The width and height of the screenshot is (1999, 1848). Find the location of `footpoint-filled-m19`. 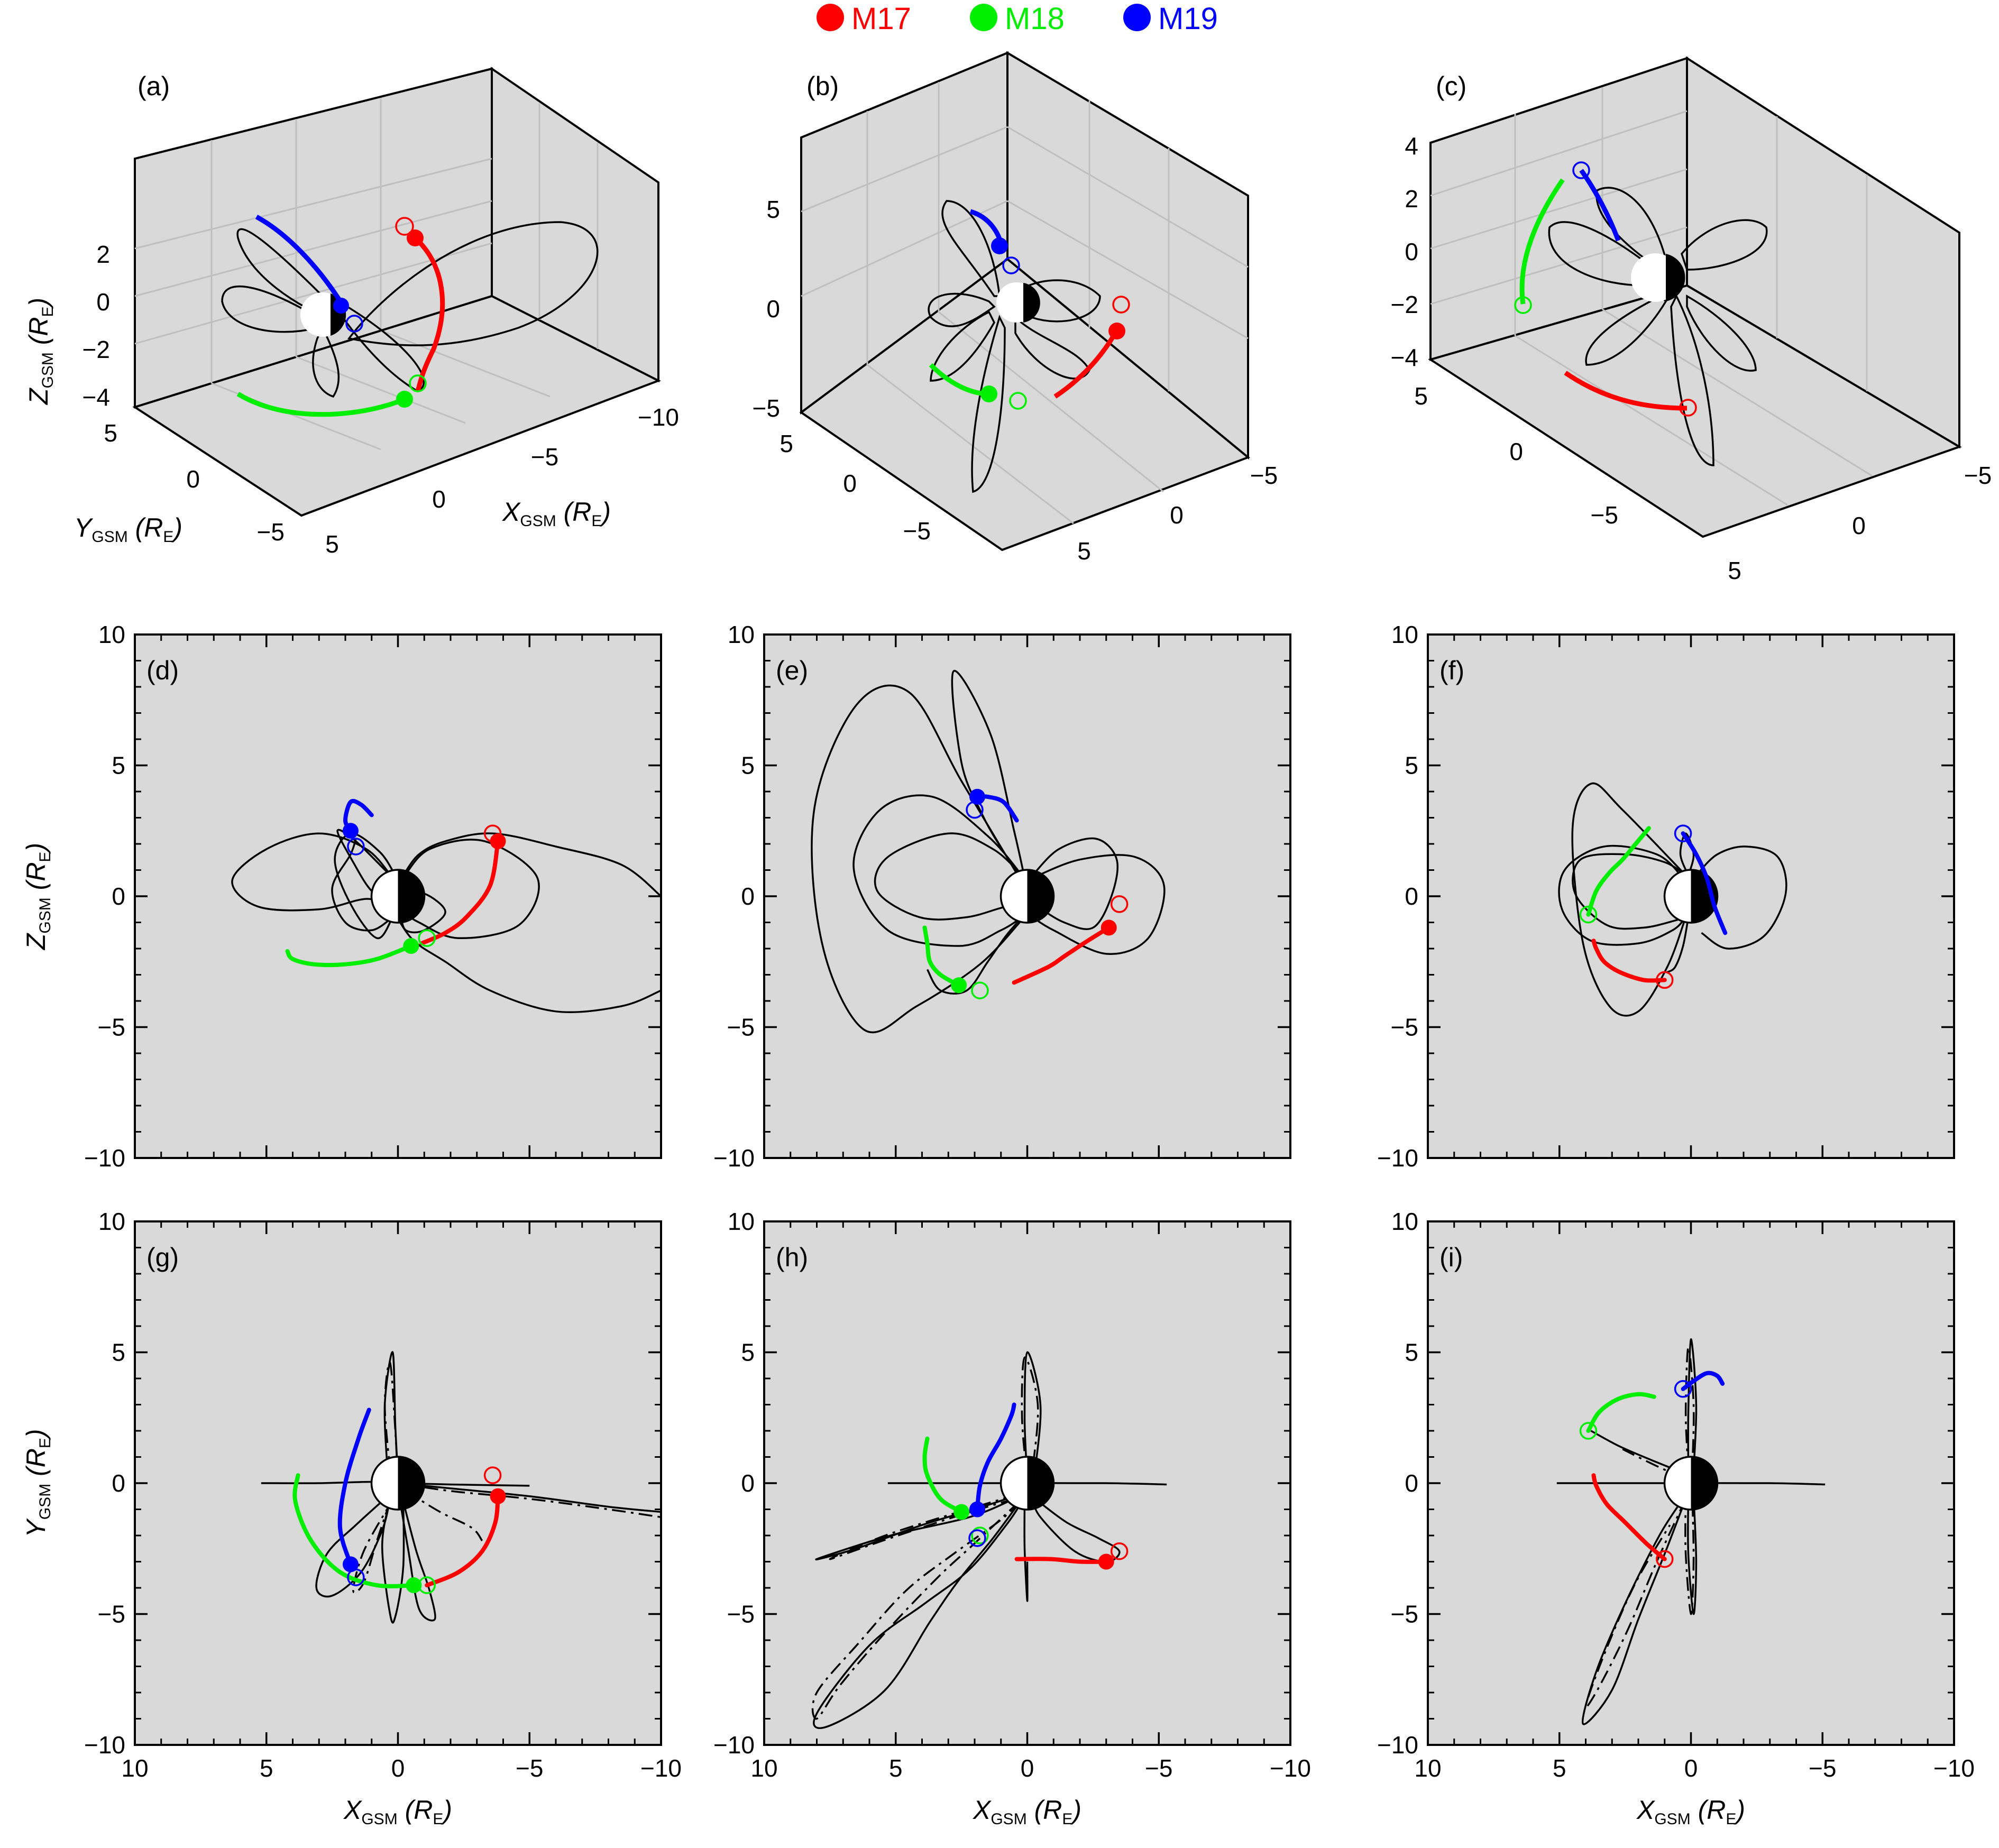

footpoint-filled-m19 is located at coordinates (977, 796).